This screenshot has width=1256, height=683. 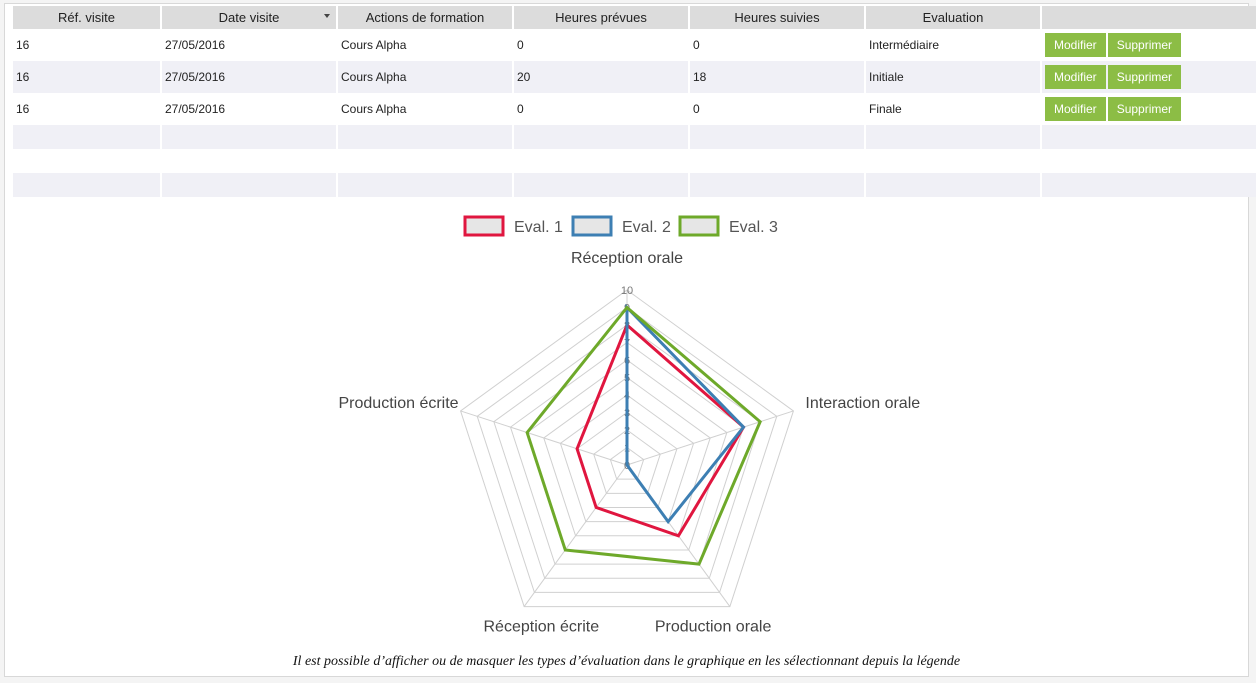 I want to click on cell-evaluation: Finale, so click(x=953, y=109).